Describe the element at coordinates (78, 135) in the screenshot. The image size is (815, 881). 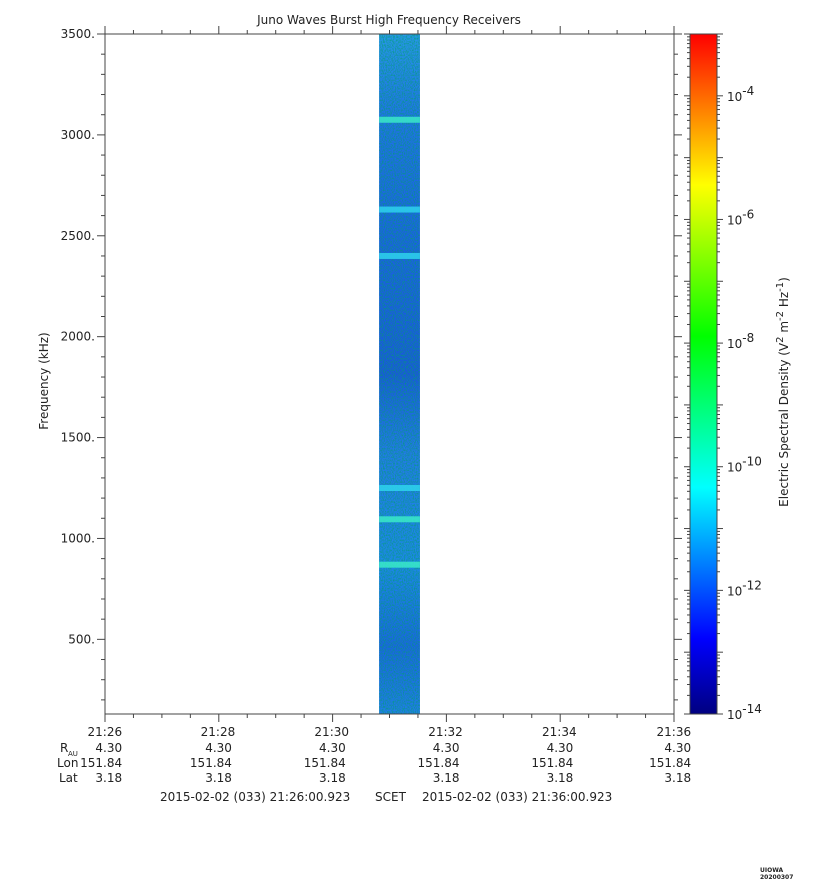
I see `y-tick-label: 3000.` at that location.